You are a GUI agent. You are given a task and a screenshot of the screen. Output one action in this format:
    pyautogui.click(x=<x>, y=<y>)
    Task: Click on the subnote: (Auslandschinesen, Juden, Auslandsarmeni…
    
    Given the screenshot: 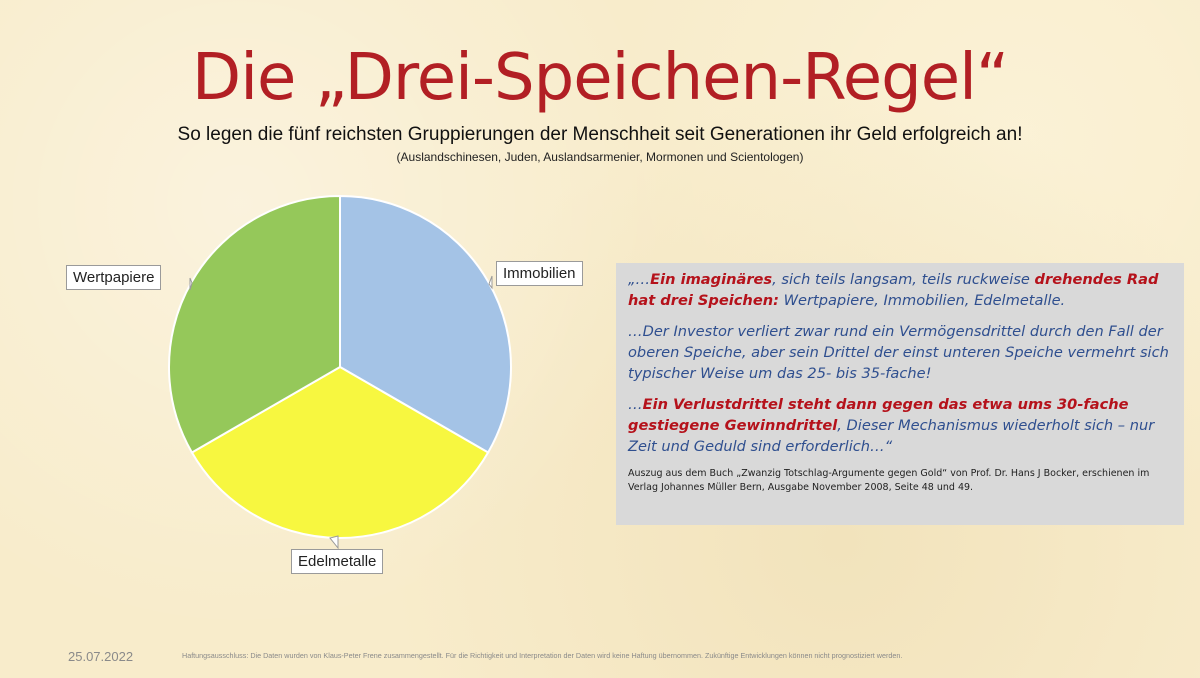 What is the action you would take?
    pyautogui.click(x=600, y=157)
    